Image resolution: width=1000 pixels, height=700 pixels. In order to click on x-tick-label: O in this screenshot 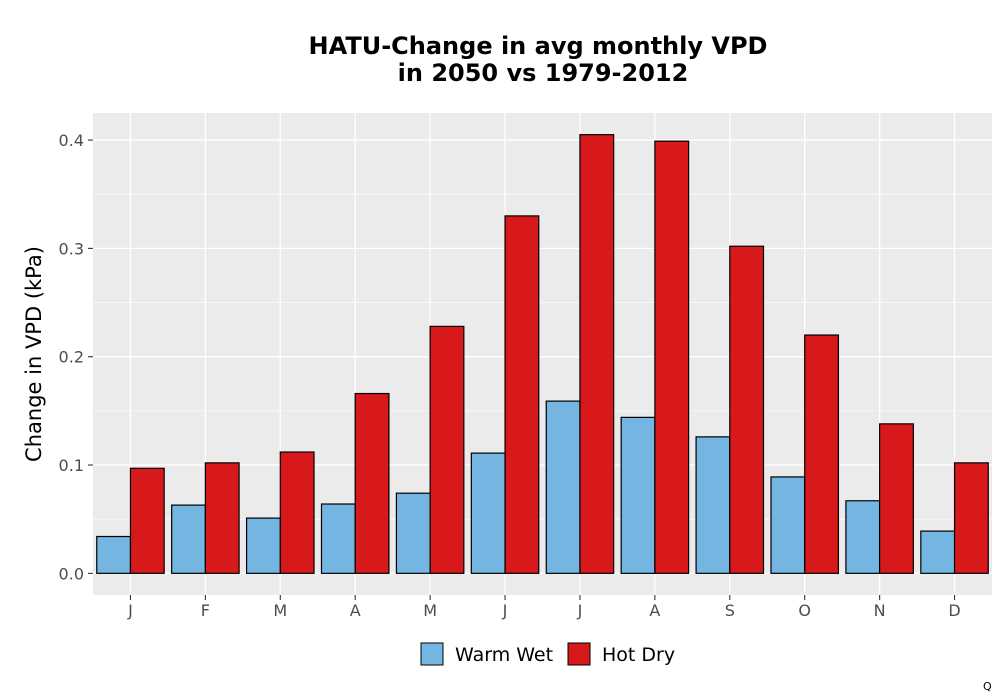, I will do `click(804, 610)`.